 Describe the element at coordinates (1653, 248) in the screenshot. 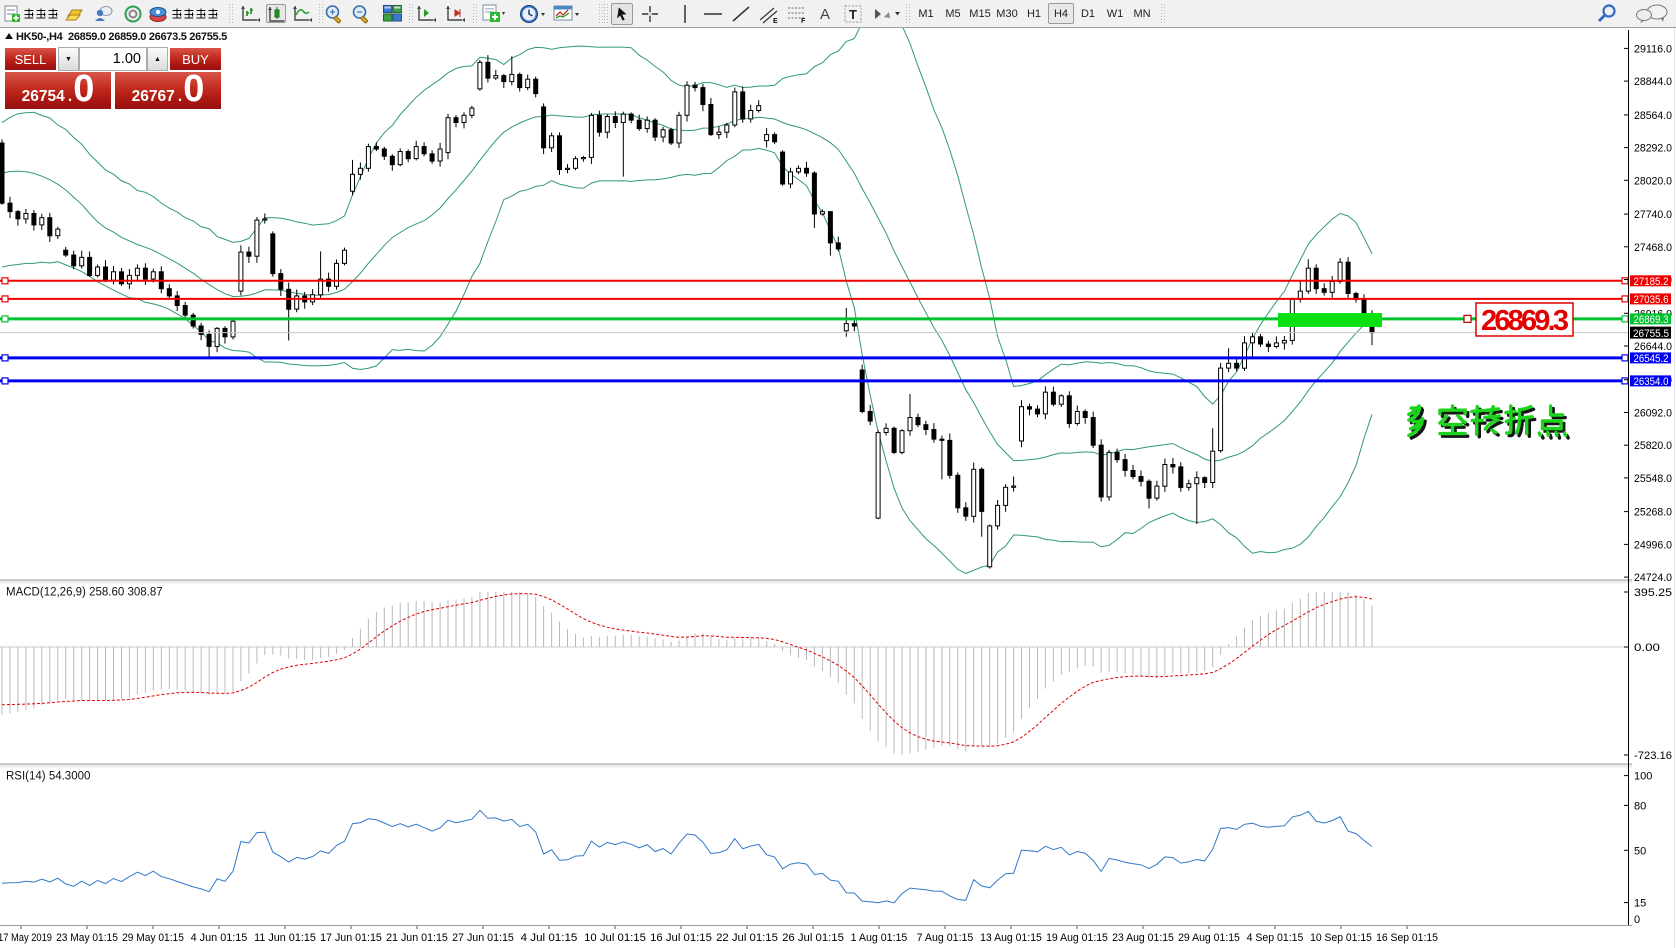

I see `svg-text: 27468.0` at that location.